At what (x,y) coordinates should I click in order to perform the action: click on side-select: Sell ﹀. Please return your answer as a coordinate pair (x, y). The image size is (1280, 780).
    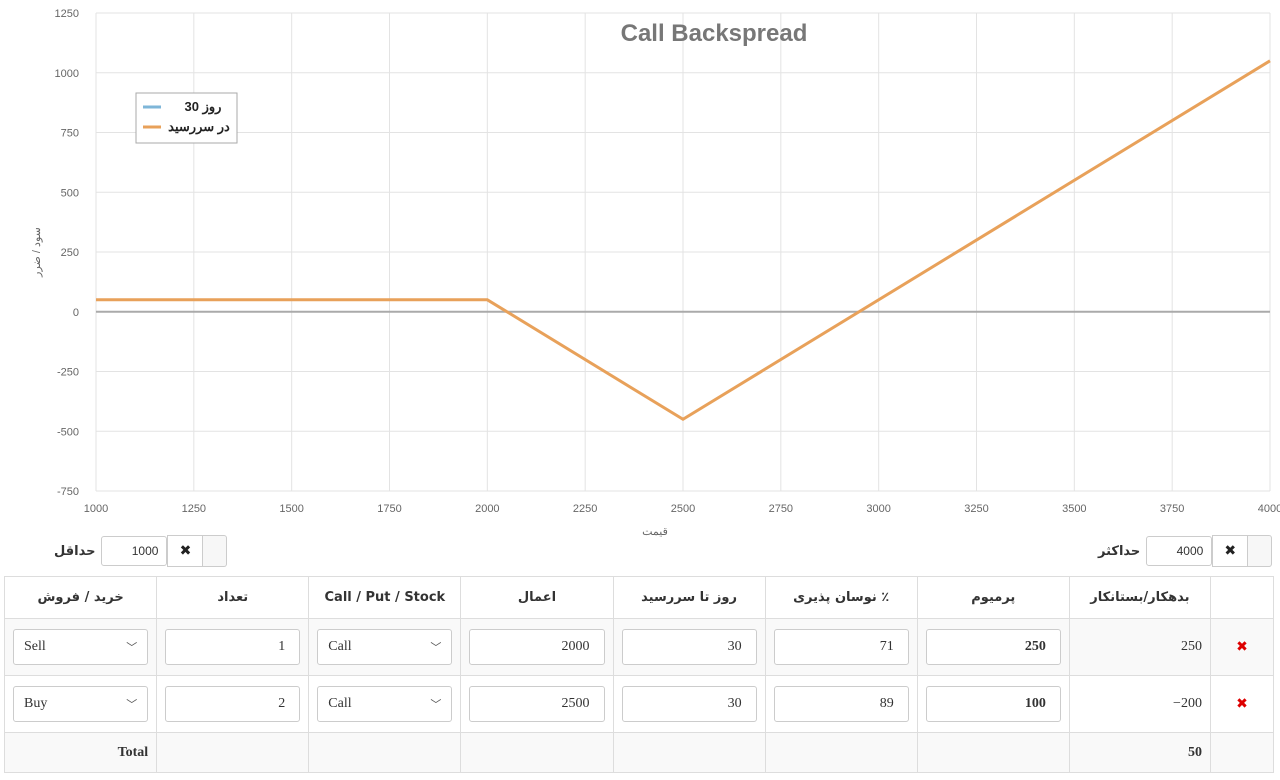
    Looking at the image, I should click on (81, 647).